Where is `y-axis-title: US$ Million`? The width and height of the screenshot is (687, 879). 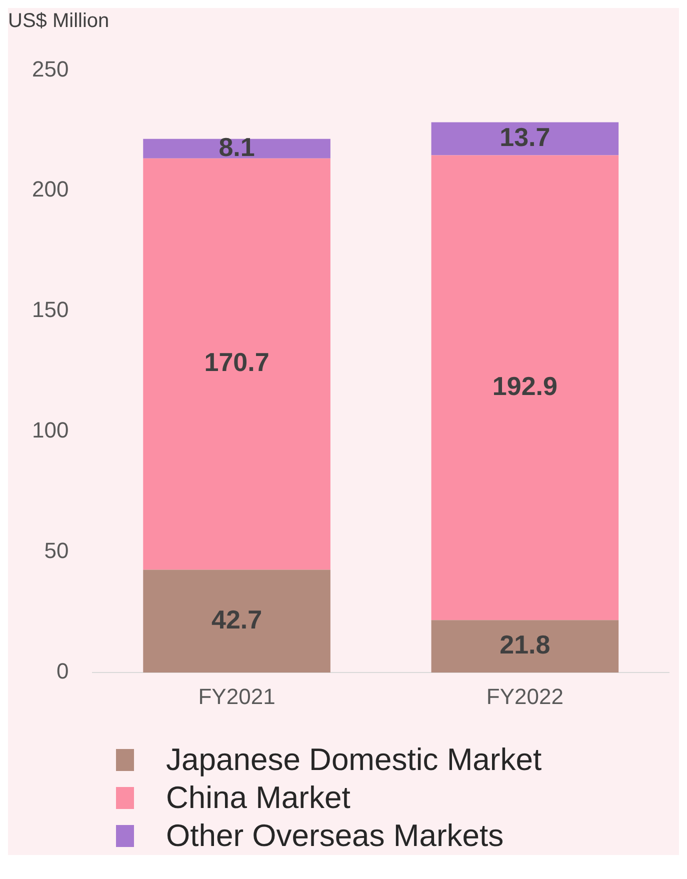
y-axis-title: US$ Million is located at coordinates (59, 21).